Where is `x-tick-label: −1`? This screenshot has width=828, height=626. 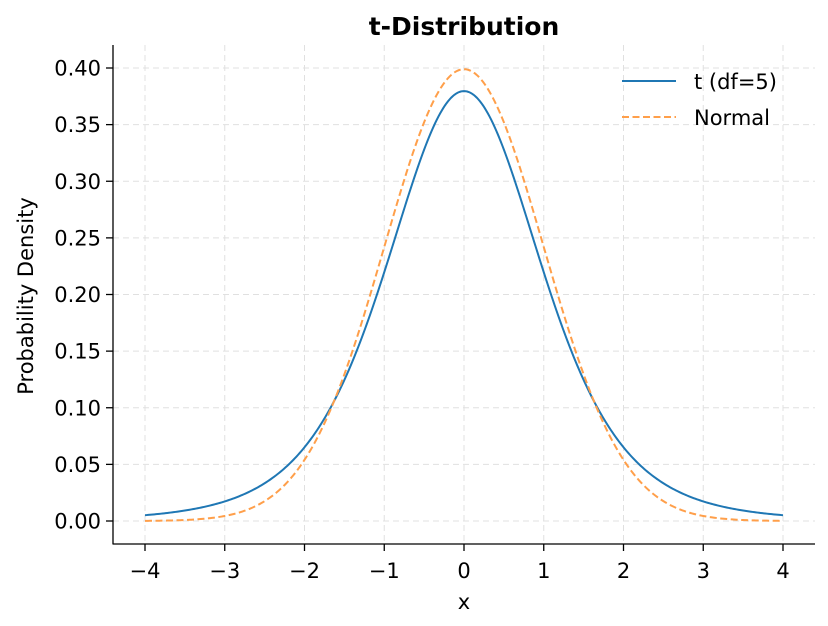 x-tick-label: −1 is located at coordinates (384, 571).